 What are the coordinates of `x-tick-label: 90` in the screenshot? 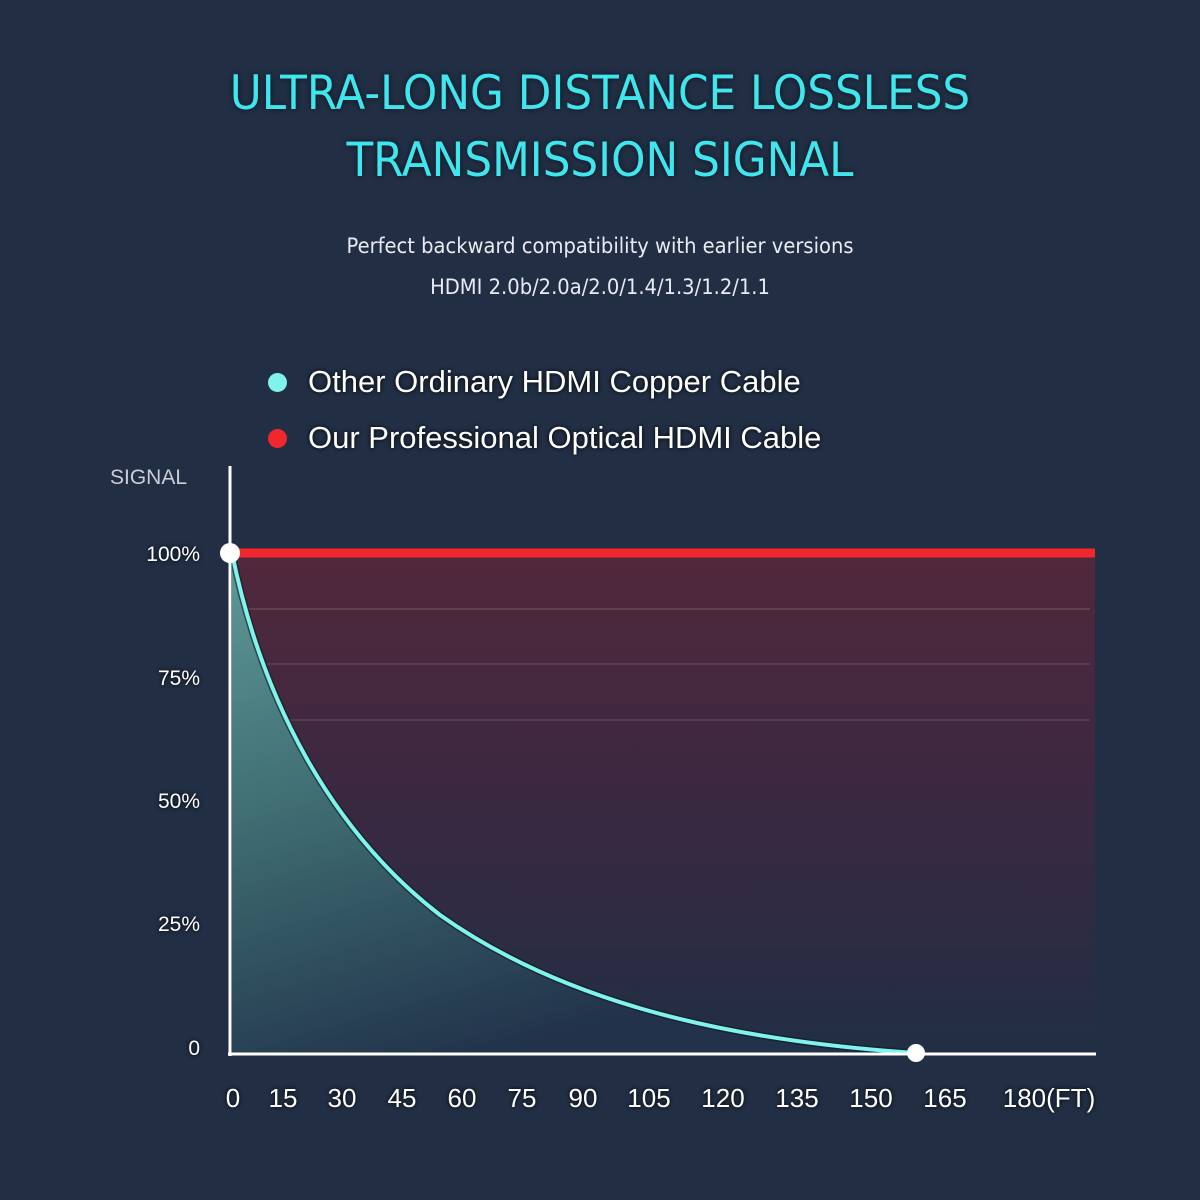 It's located at (583, 1098).